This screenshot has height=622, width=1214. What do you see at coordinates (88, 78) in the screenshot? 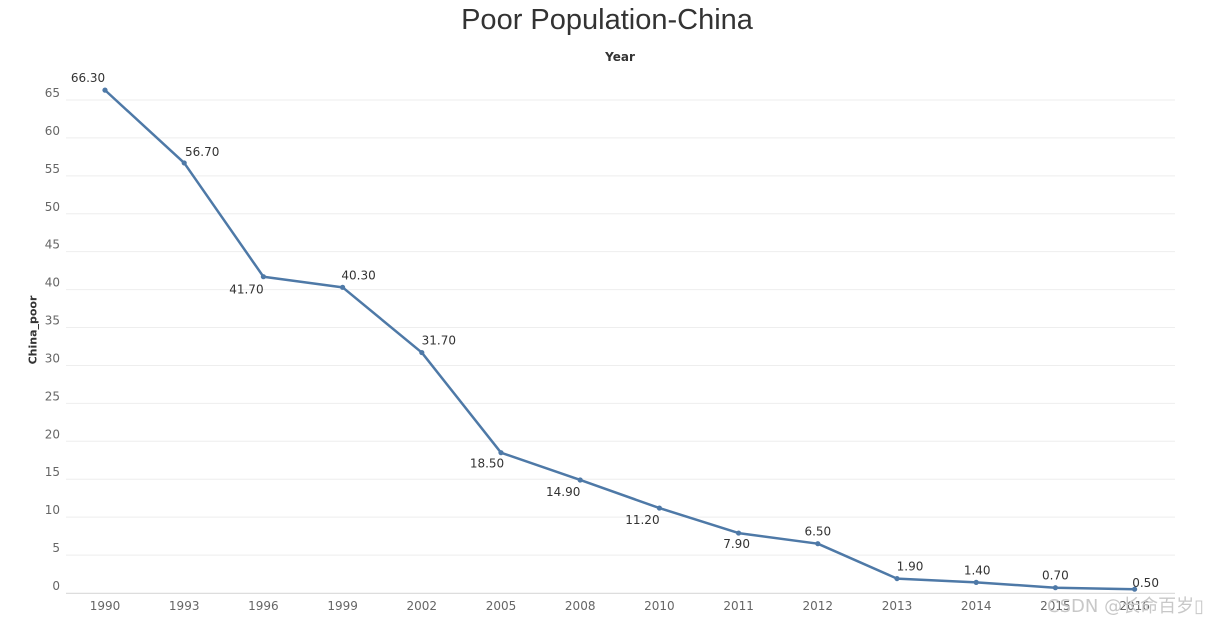
I see `data-label: 66.30` at bounding box center [88, 78].